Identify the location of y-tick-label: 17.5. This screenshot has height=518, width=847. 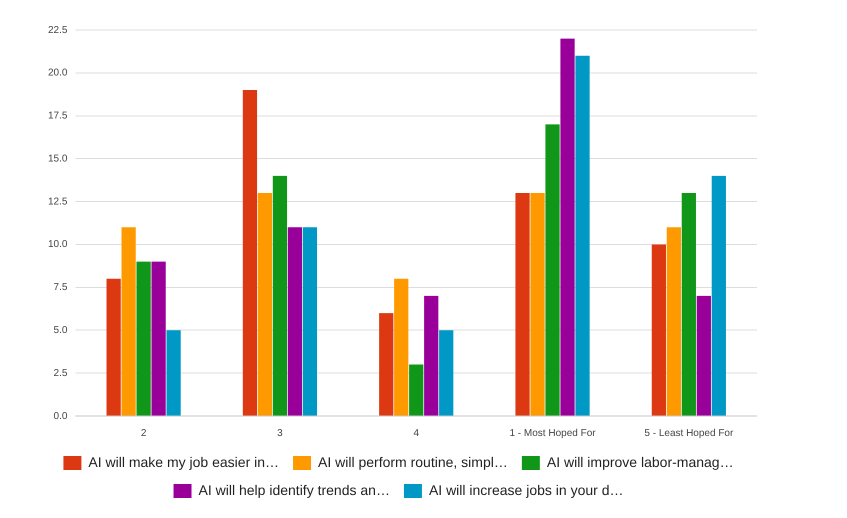
(58, 116).